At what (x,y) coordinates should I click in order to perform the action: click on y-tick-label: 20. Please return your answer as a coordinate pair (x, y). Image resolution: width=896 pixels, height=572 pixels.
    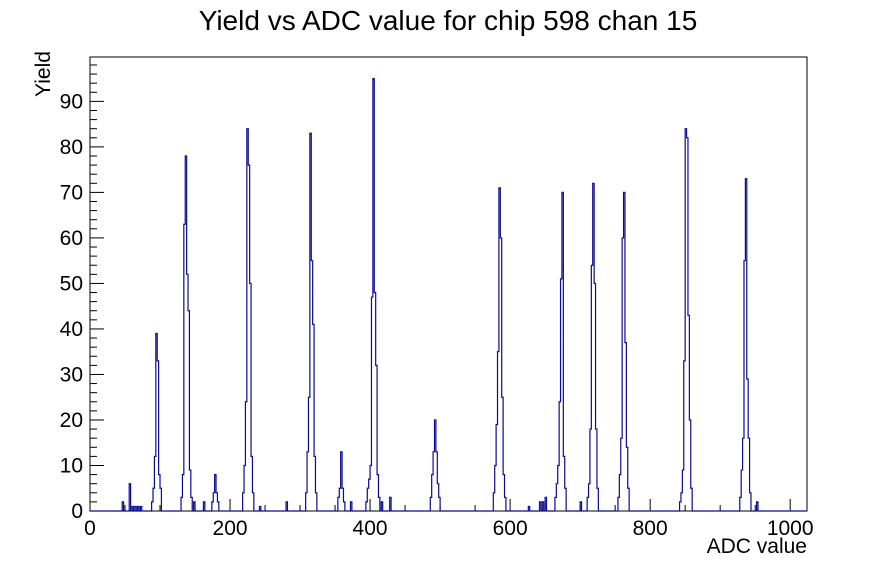
    Looking at the image, I should click on (71, 420).